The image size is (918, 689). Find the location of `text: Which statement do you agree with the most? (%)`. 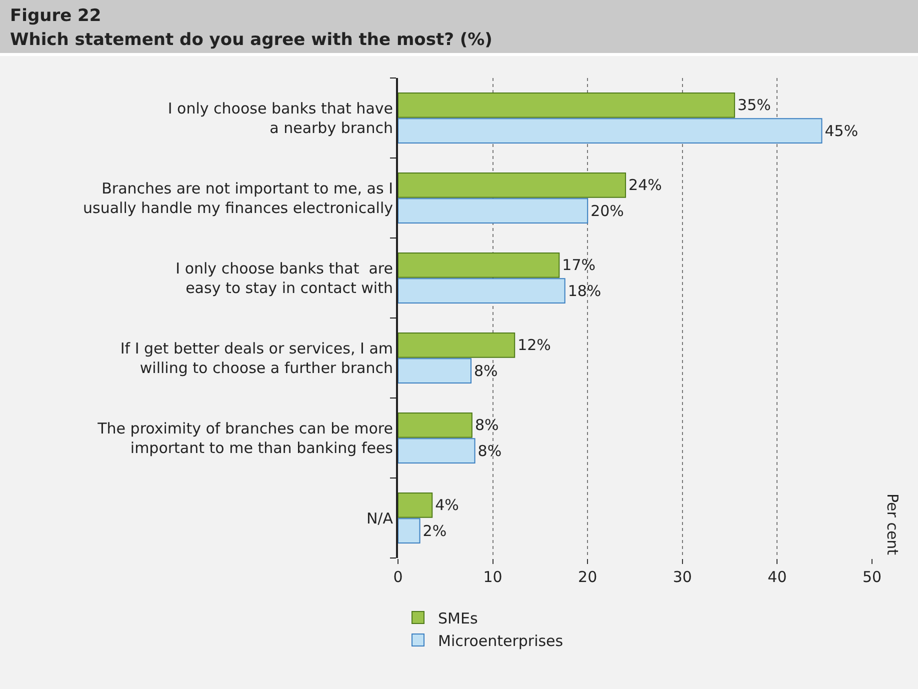

text: Which statement do you agree with the most? (%) is located at coordinates (252, 40).